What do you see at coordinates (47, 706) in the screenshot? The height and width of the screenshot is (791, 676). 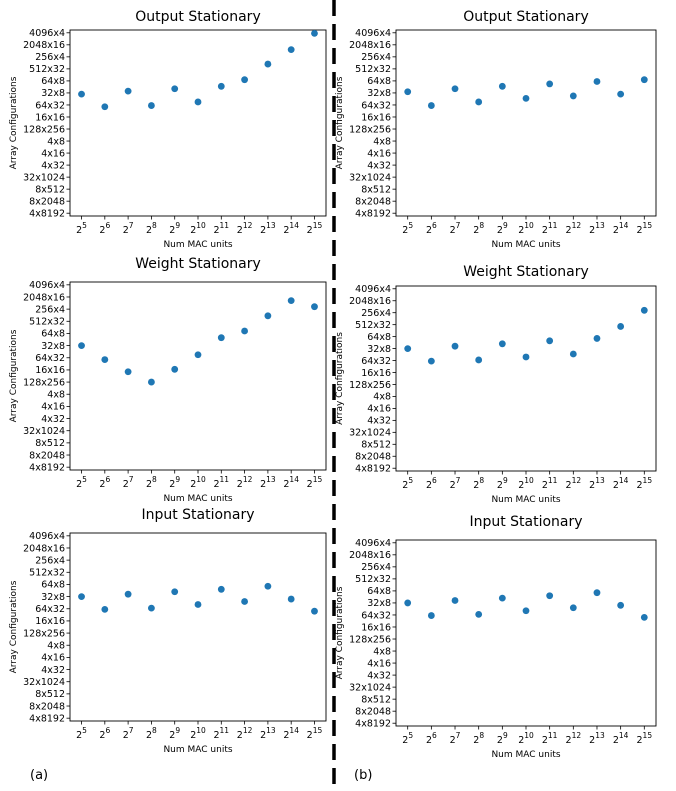 I see `y-tick-label: 8x2048` at bounding box center [47, 706].